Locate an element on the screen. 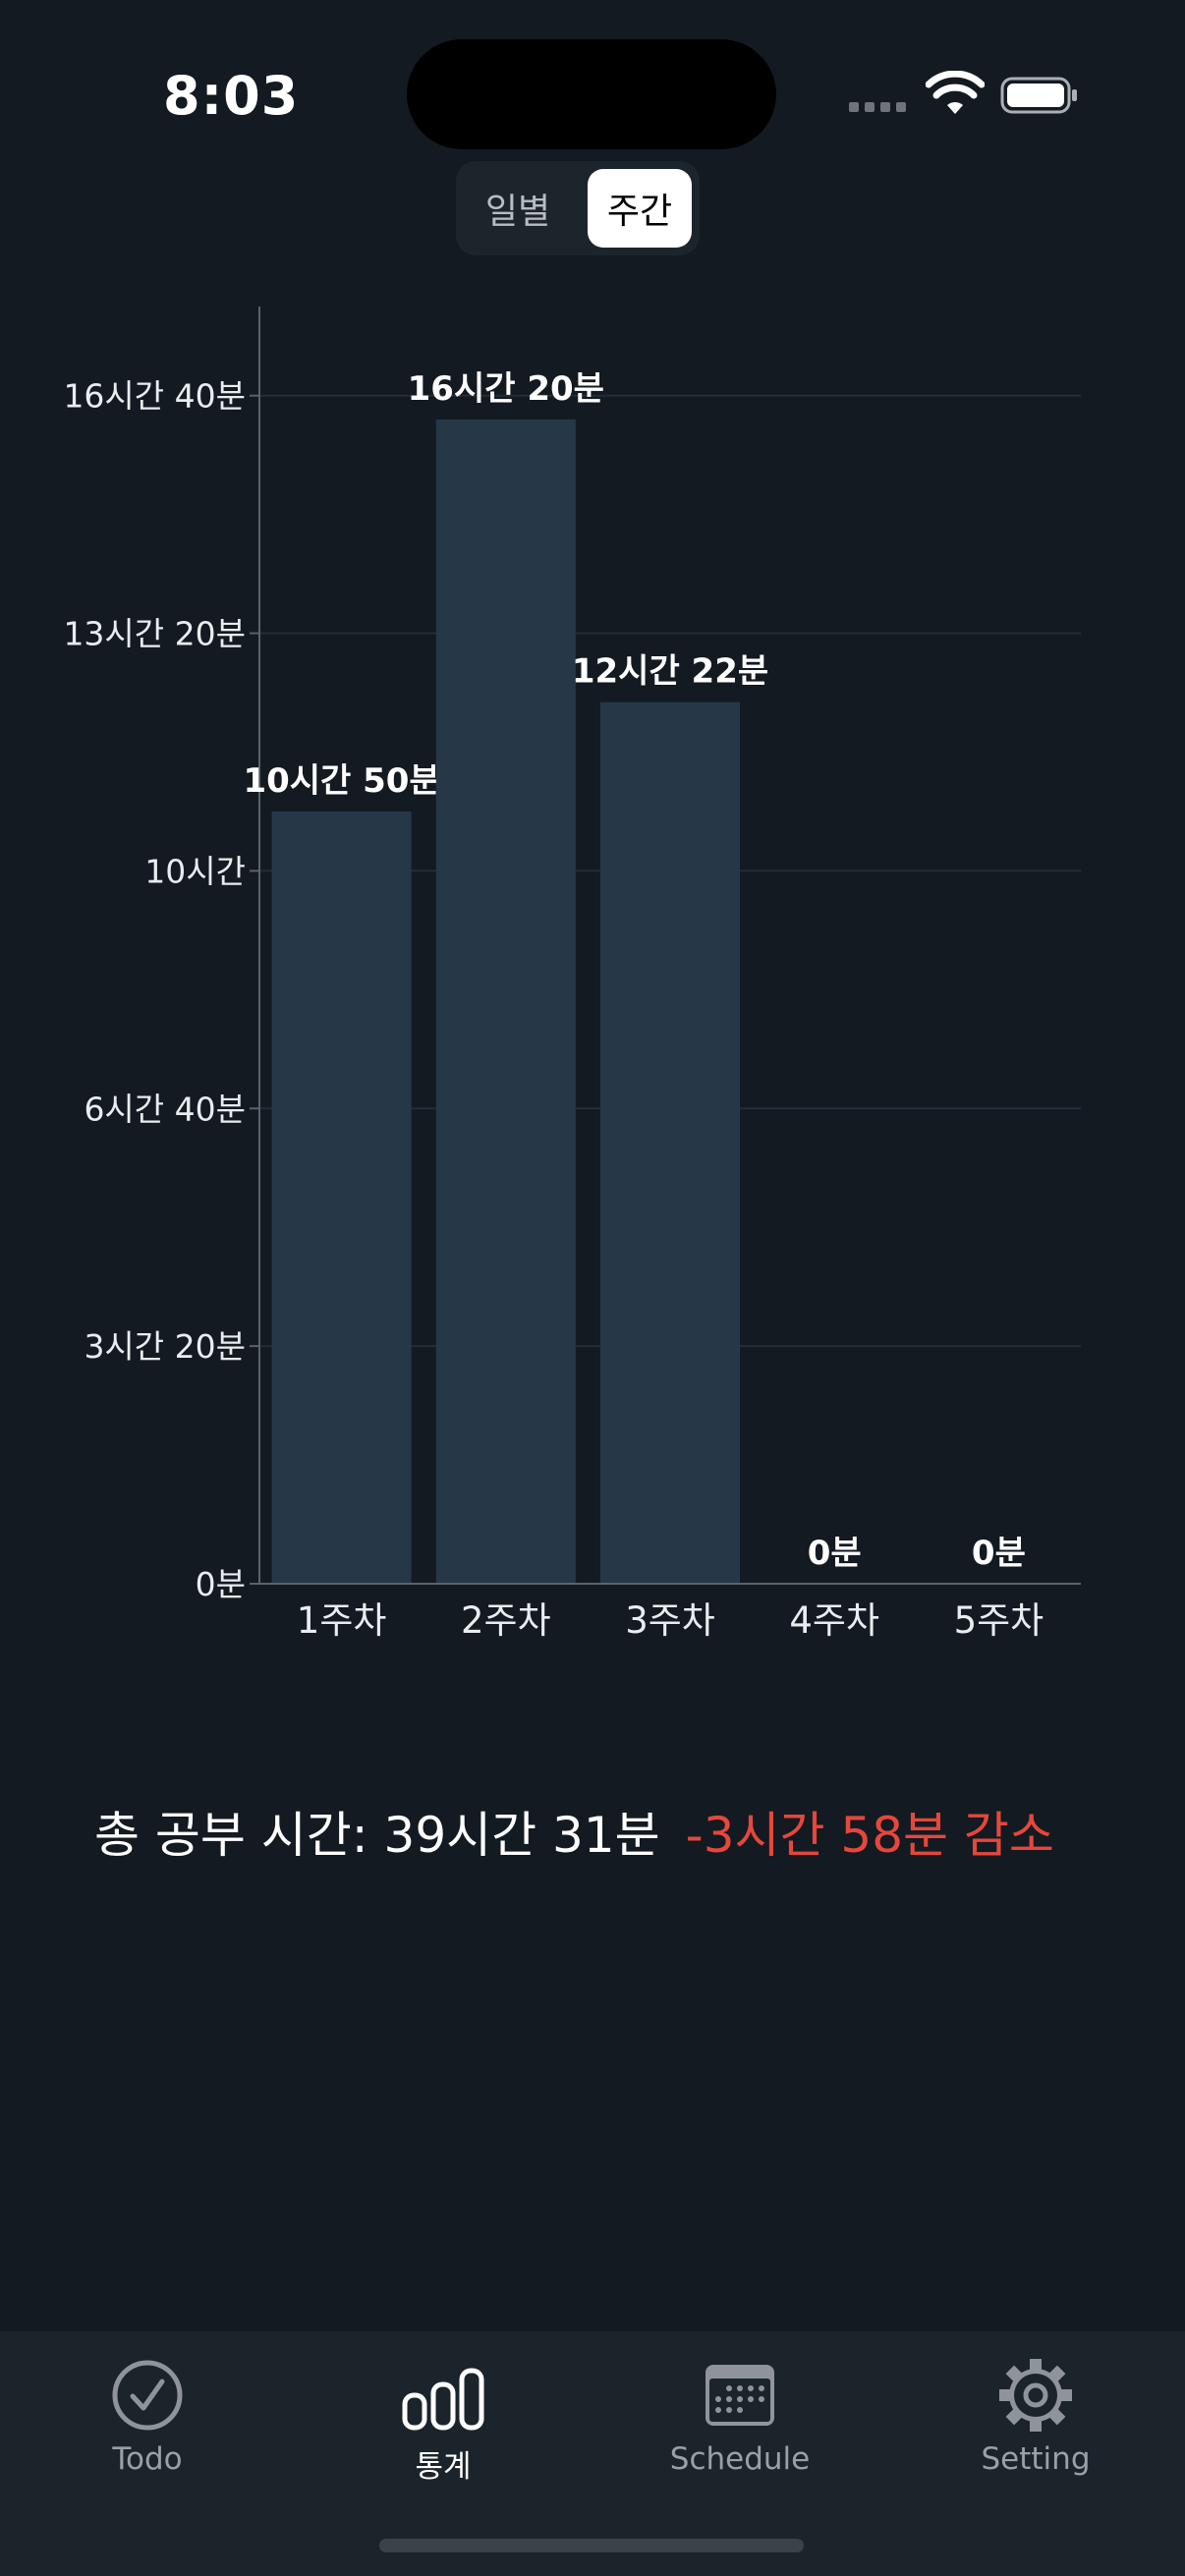 The height and width of the screenshot is (2576, 1185). dynamic-island is located at coordinates (592, 94).